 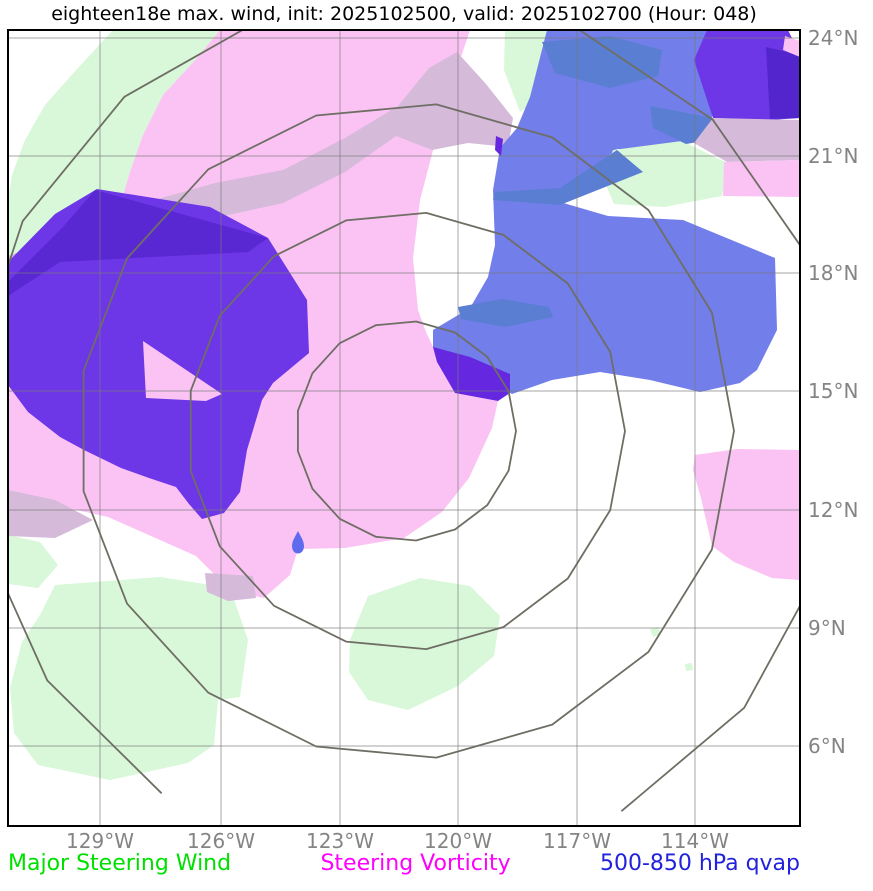 What do you see at coordinates (230, 587) in the screenshot?
I see `region-overlap-bottom` at bounding box center [230, 587].